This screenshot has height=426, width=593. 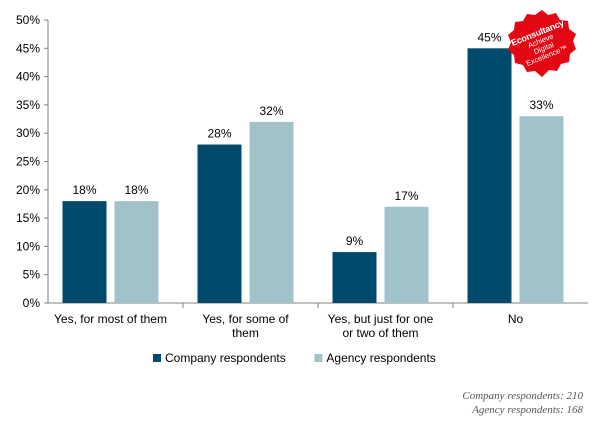 I want to click on y-tick-label: 50%, so click(x=28, y=20).